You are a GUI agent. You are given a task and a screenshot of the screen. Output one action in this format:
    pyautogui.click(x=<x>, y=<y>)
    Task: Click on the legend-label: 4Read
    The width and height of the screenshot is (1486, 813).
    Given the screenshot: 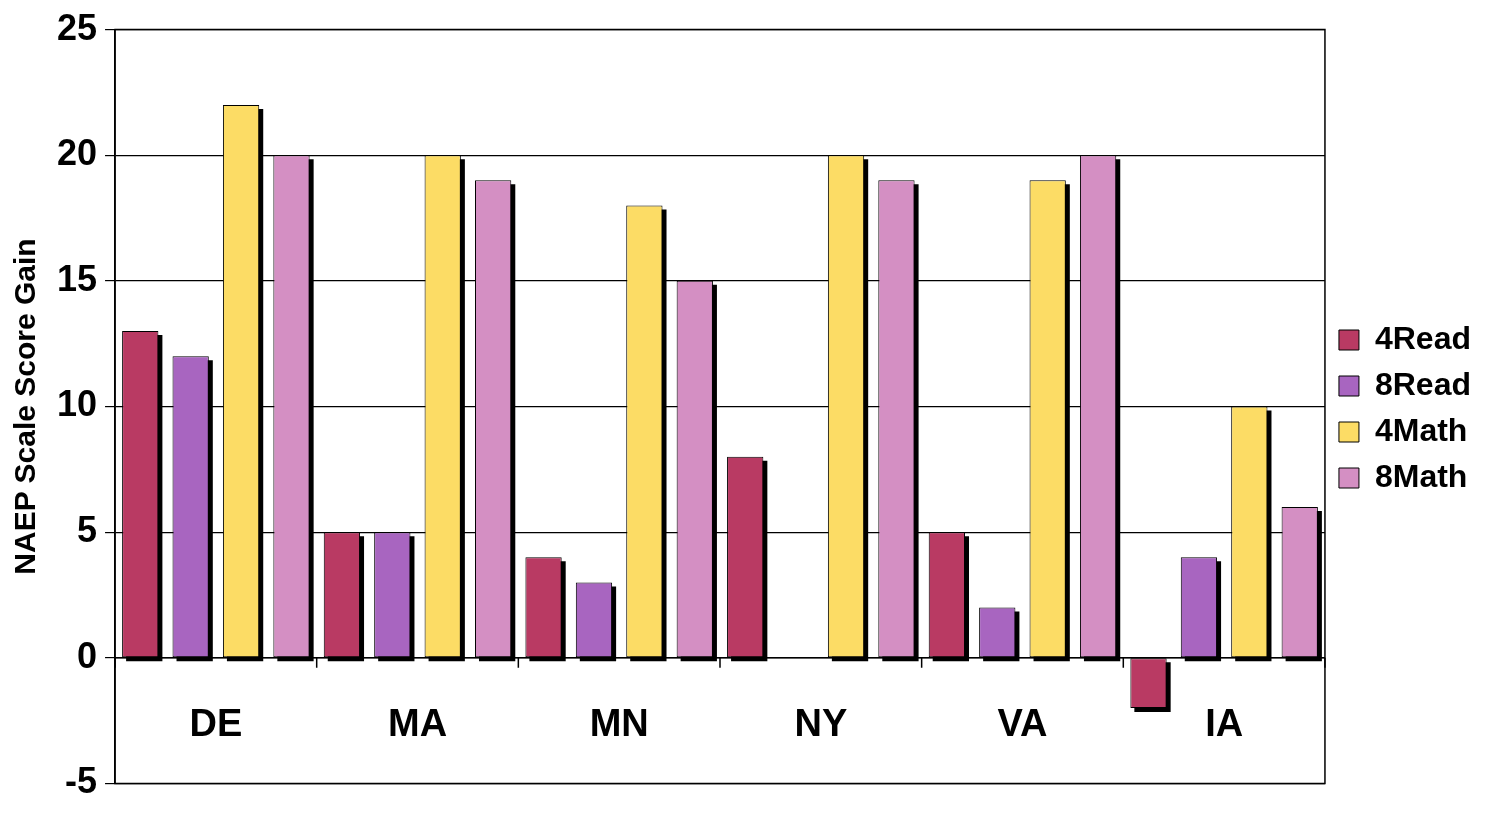 What is the action you would take?
    pyautogui.click(x=1422, y=337)
    